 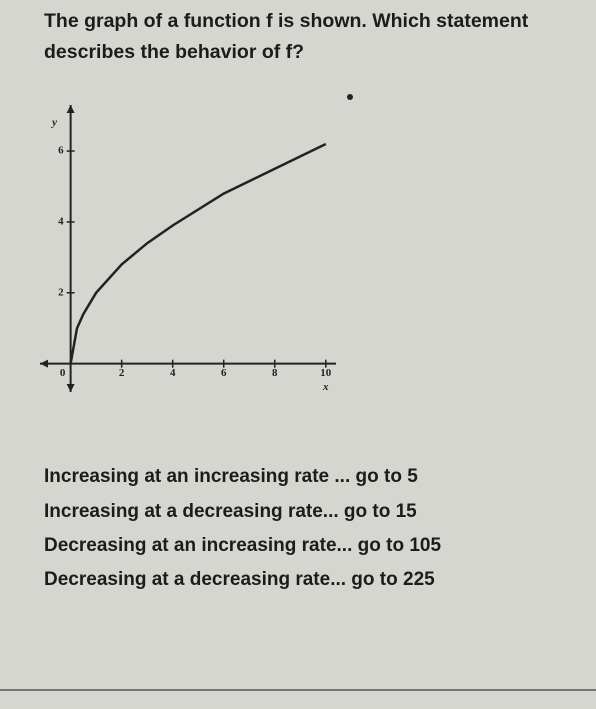 I want to click on x-tick-label: 0, so click(x=63, y=373).